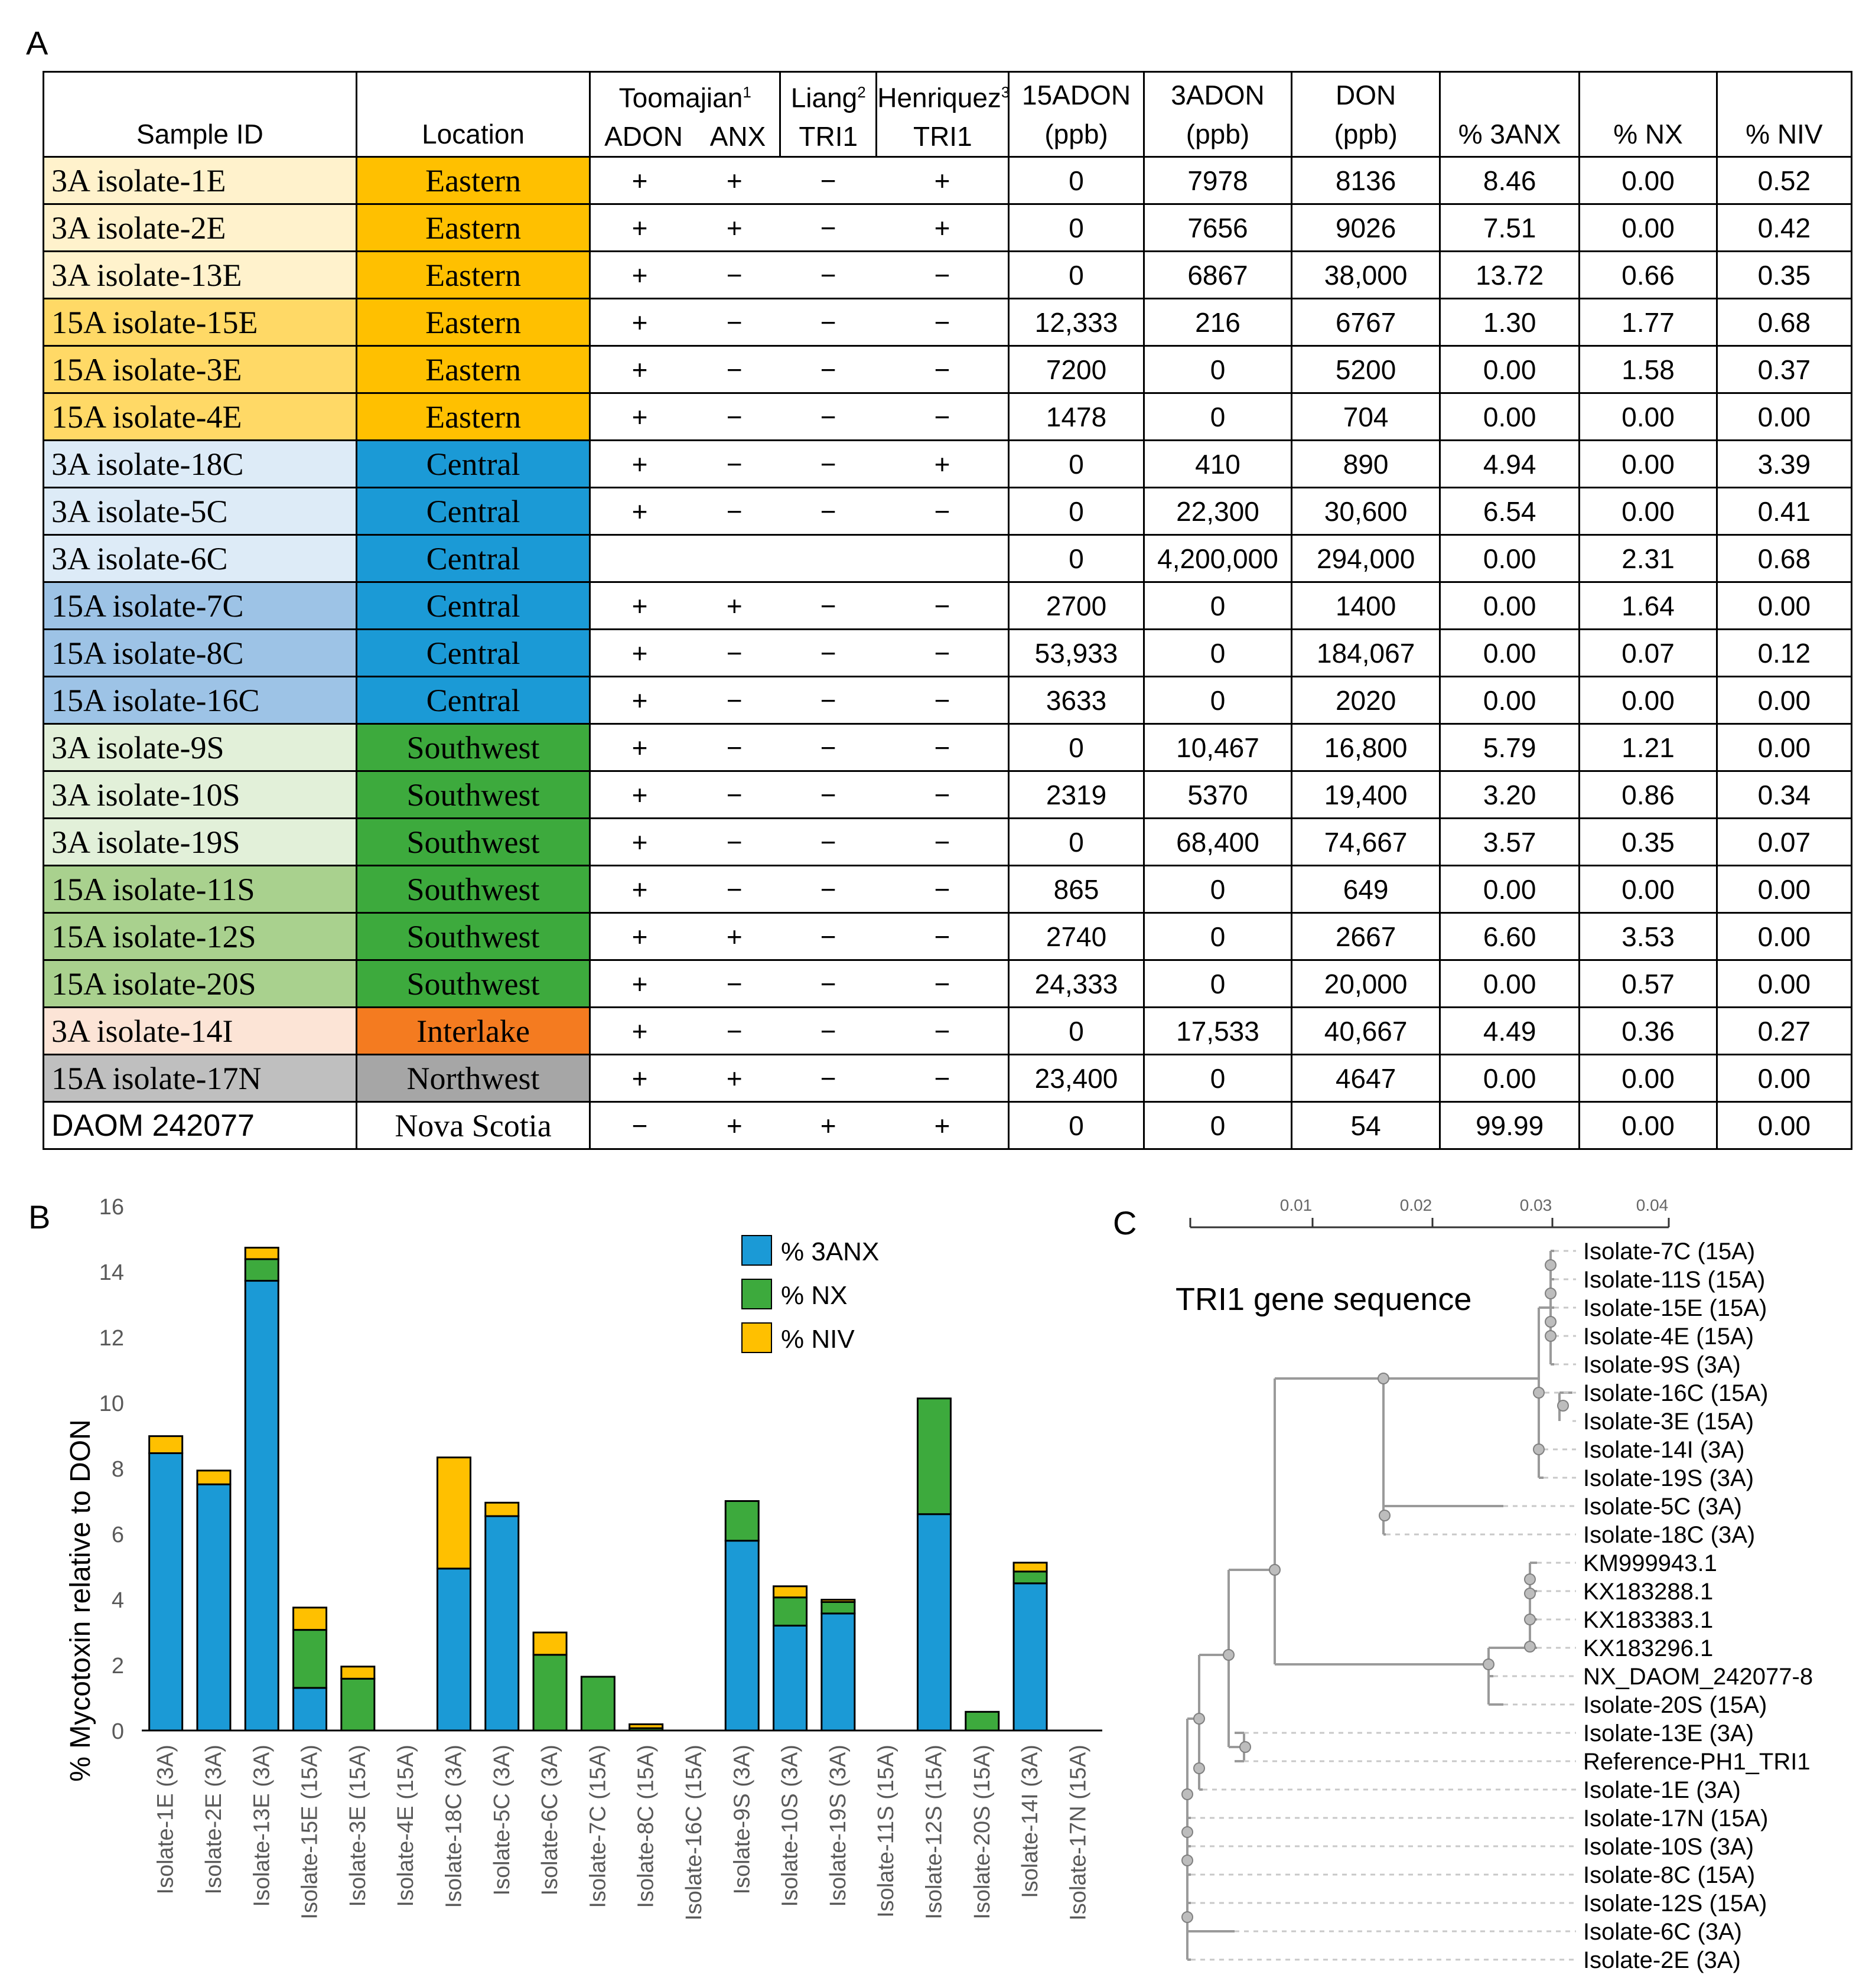 The height and width of the screenshot is (1988, 1869). Describe the element at coordinates (1675, 1705) in the screenshot. I see `tree-leaf-label: Isolate-20S (15A)` at that location.